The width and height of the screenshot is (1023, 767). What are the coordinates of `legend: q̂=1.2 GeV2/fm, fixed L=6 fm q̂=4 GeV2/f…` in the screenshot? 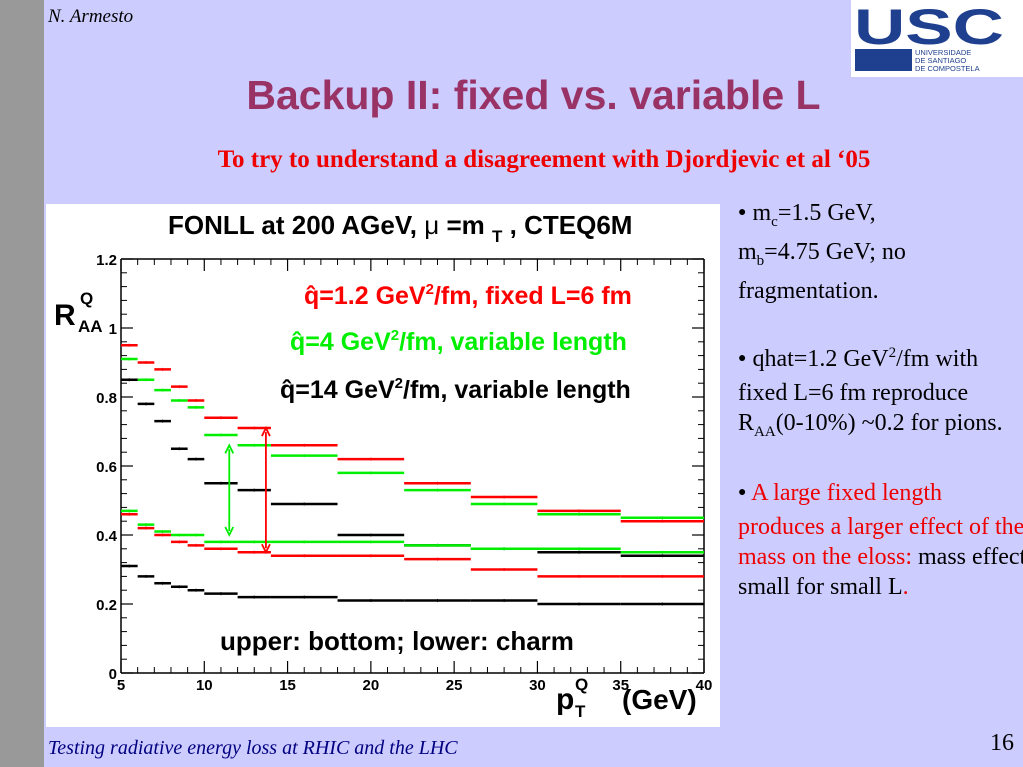 It's located at (456, 342).